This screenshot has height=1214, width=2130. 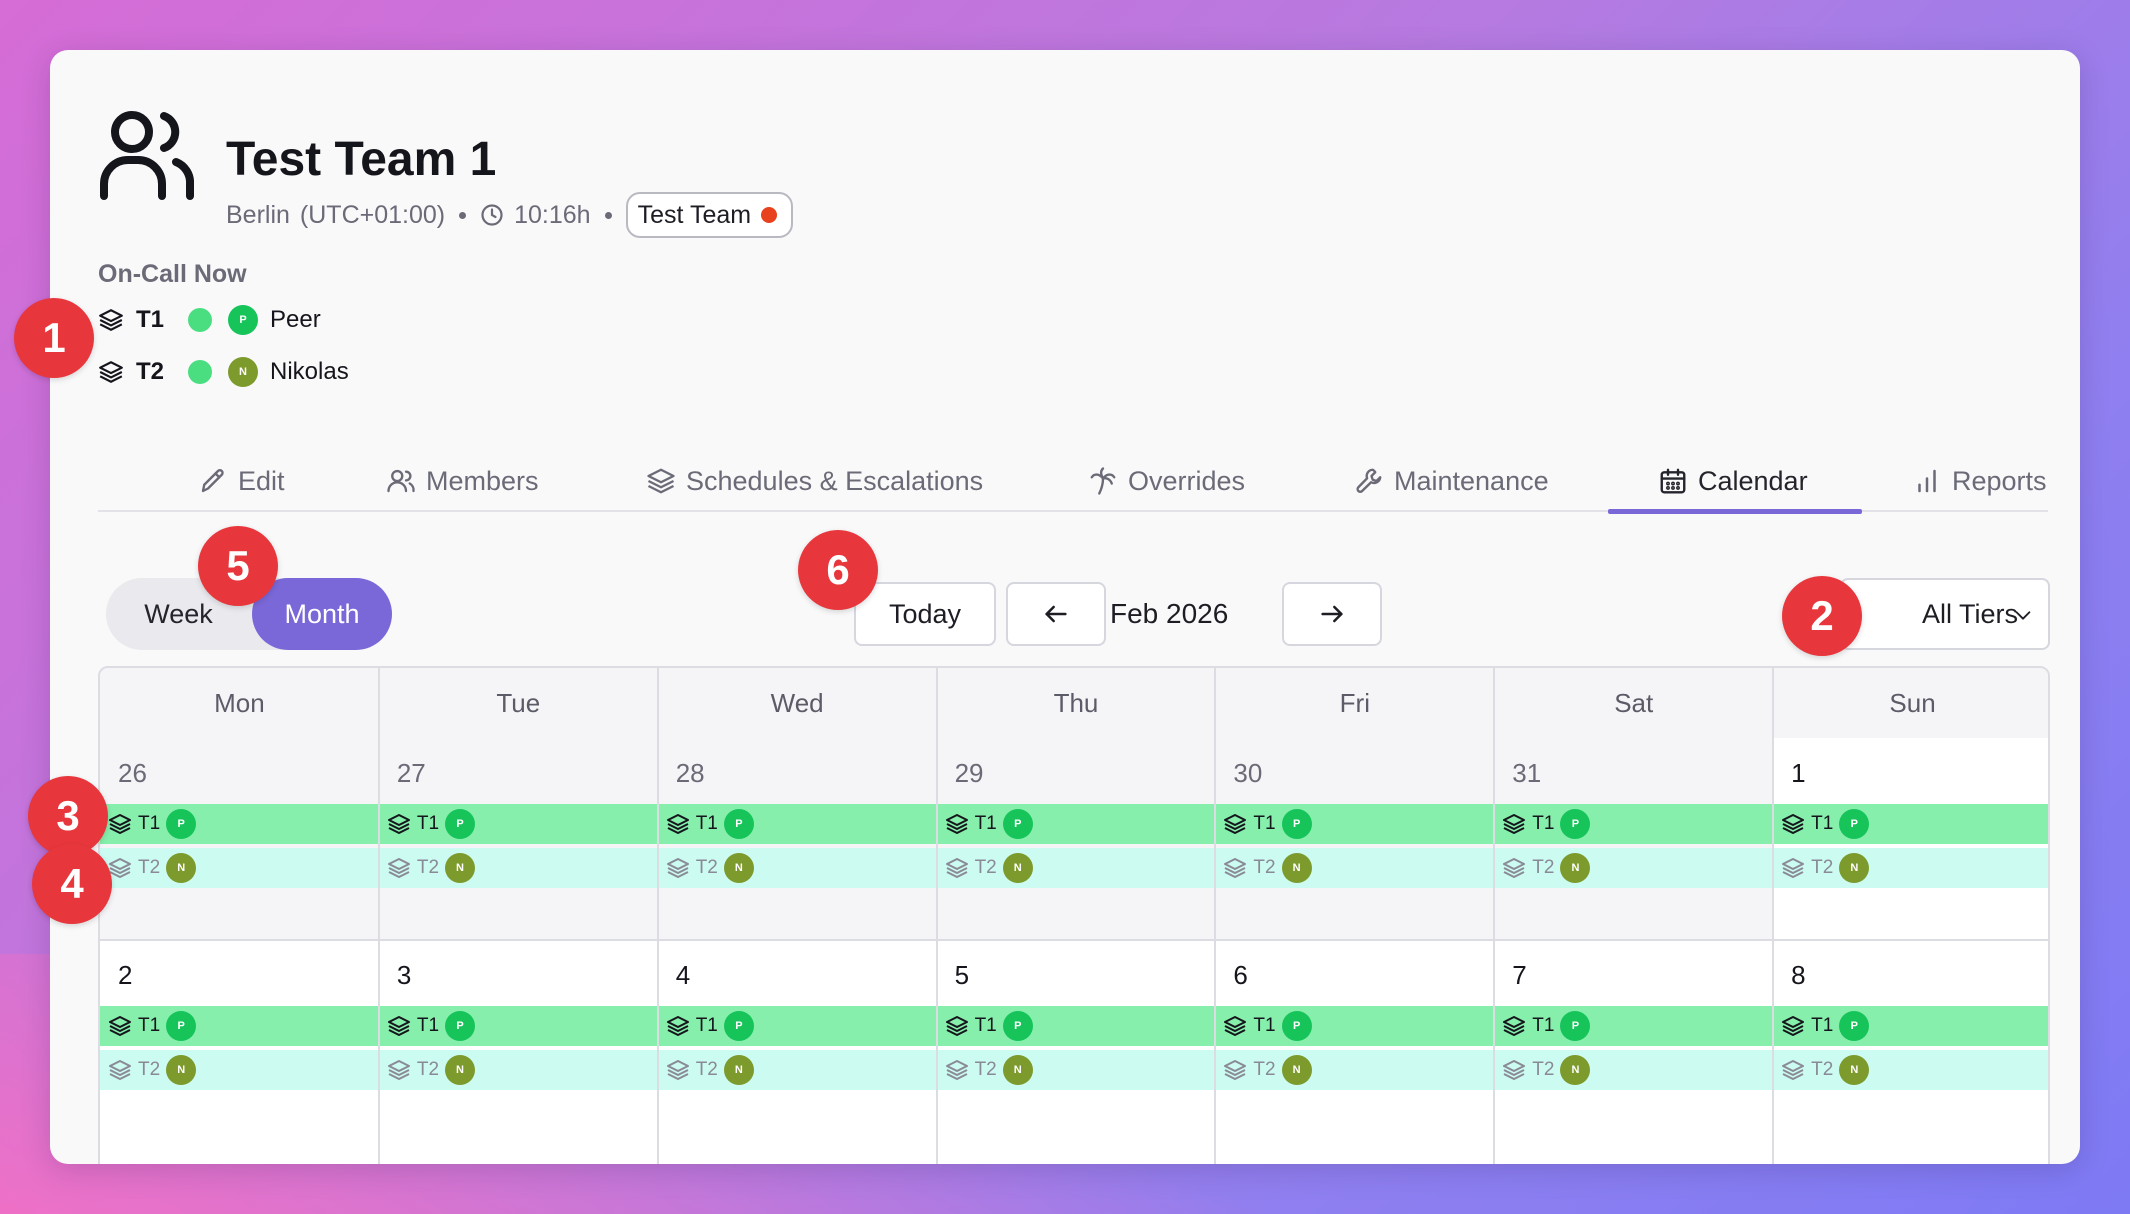 I want to click on annotation-marker-3: 3, so click(x=68, y=816).